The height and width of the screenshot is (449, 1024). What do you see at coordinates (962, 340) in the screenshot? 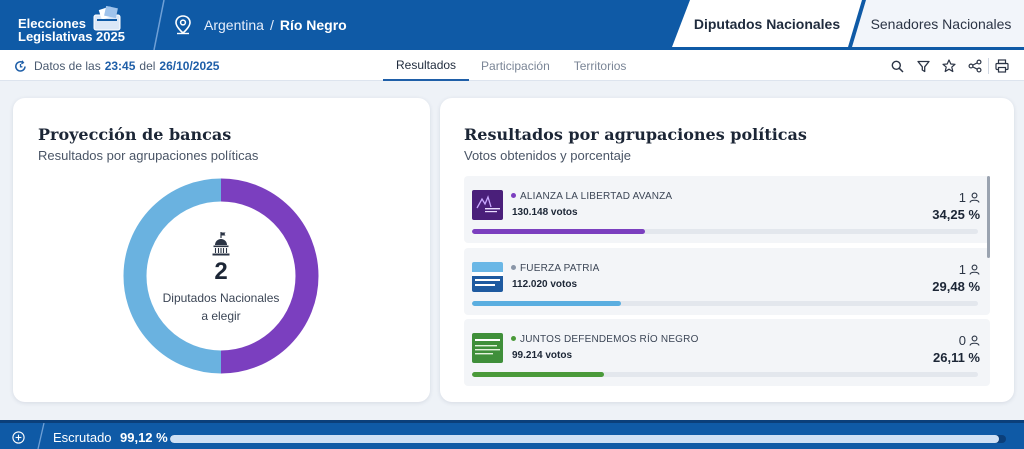
I see `party-seats-count: 0` at bounding box center [962, 340].